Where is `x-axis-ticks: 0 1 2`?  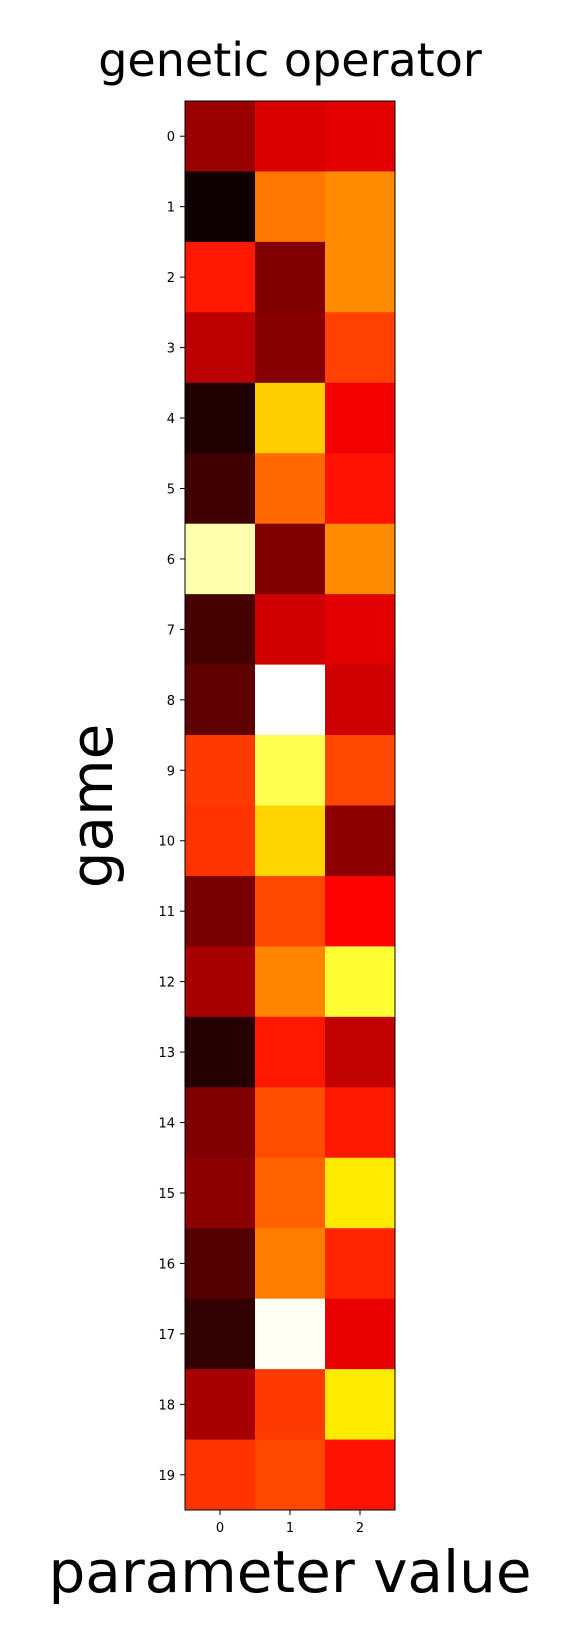
x-axis-ticks: 0 1 2 is located at coordinates (290, 1523).